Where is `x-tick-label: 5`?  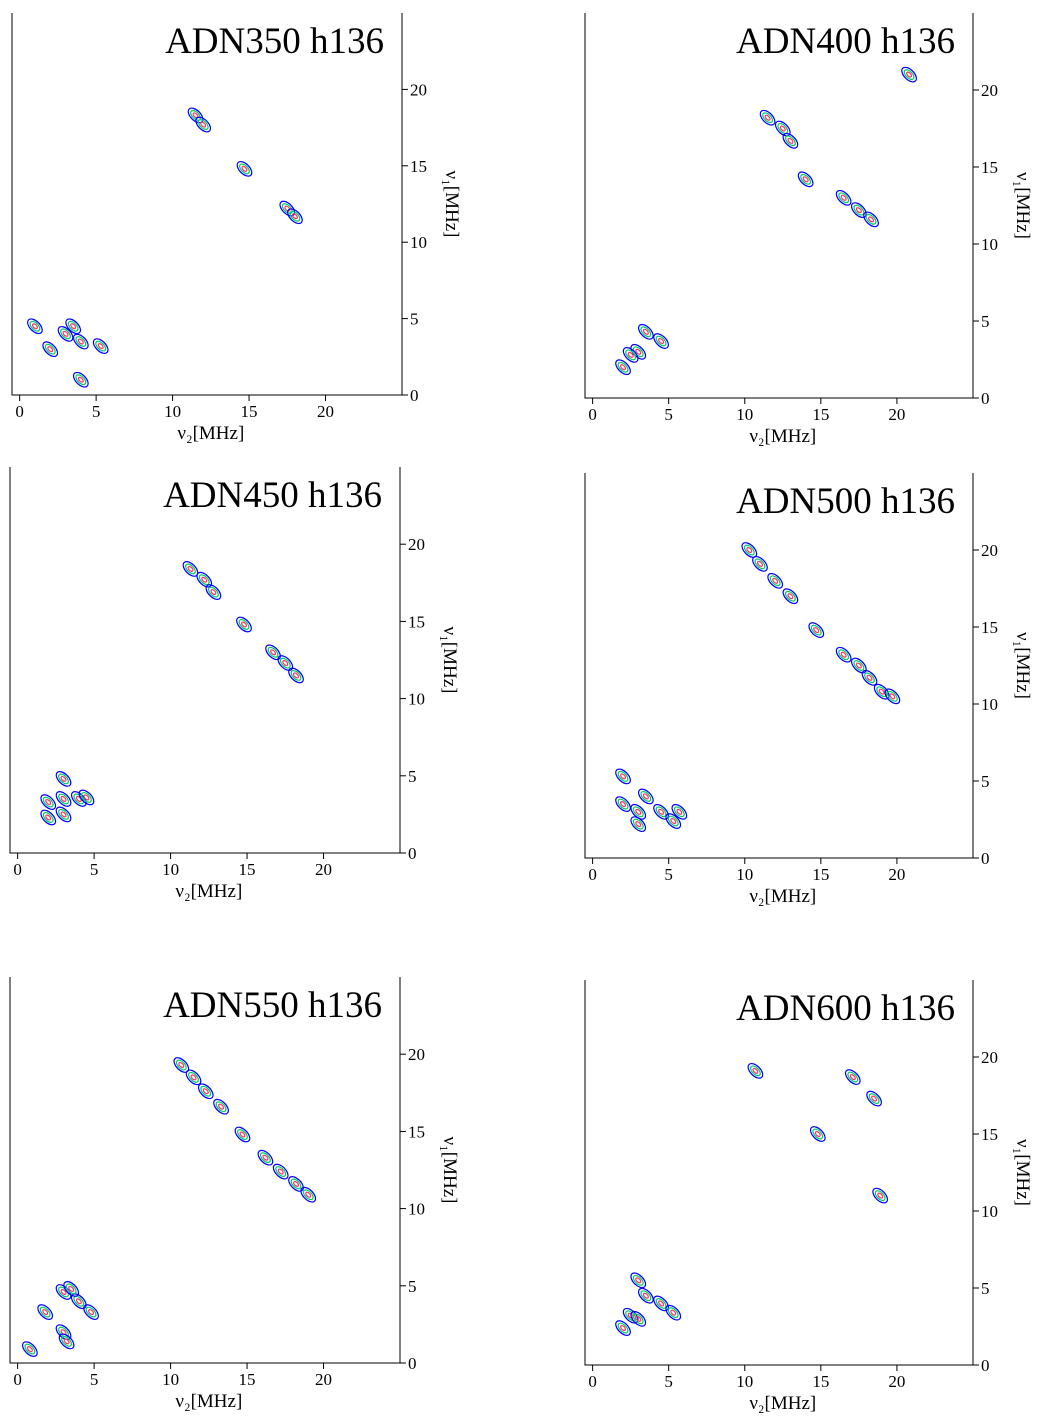
x-tick-label: 5 is located at coordinates (96, 411).